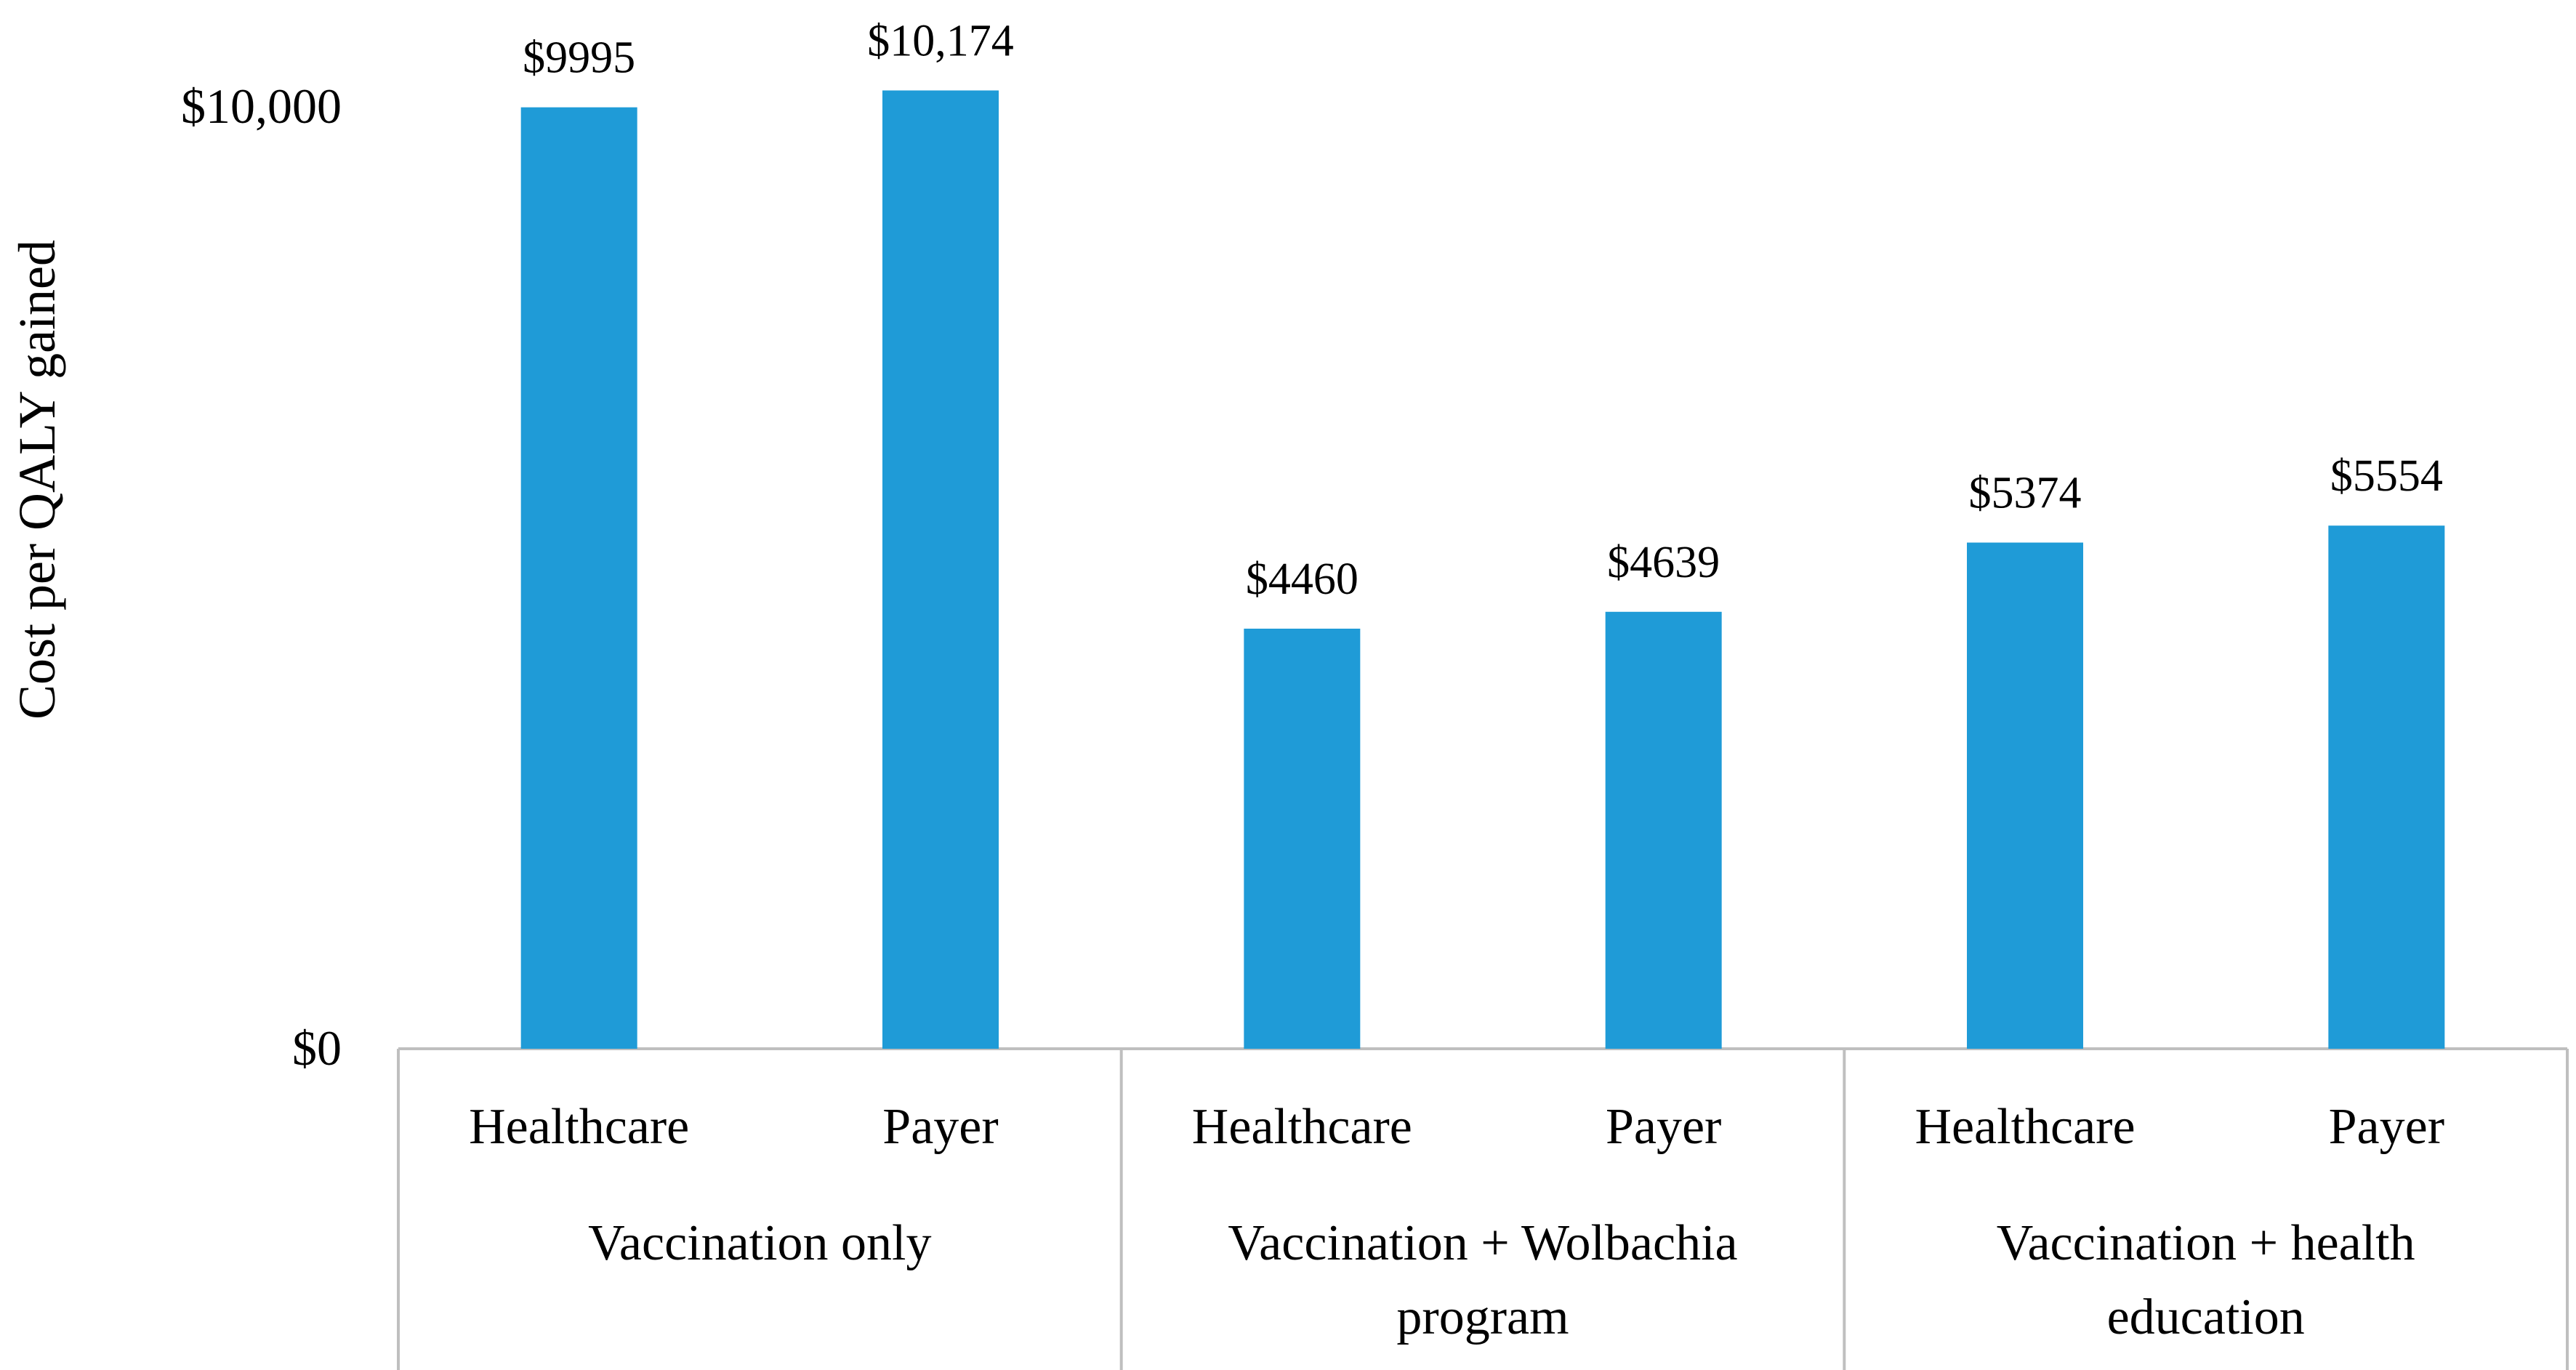 The image size is (2576, 1370). Describe the element at coordinates (37, 480) in the screenshot. I see `y-axis-title: Cost per QALY gained` at that location.